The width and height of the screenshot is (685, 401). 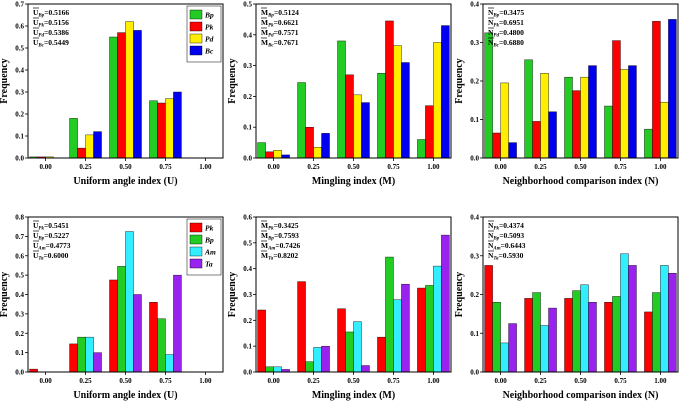 What do you see at coordinates (506, 23) in the screenshot?
I see `mean-annotation: NPk=0.6951` at bounding box center [506, 23].